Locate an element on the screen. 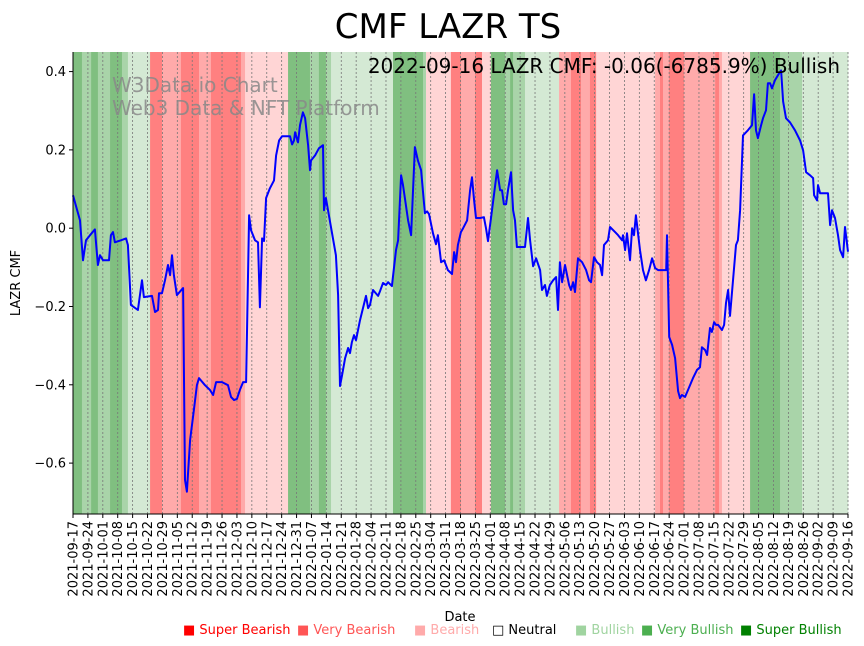 The width and height of the screenshot is (864, 646). x-tick-label: 2021-09-24 is located at coordinates (88, 559).